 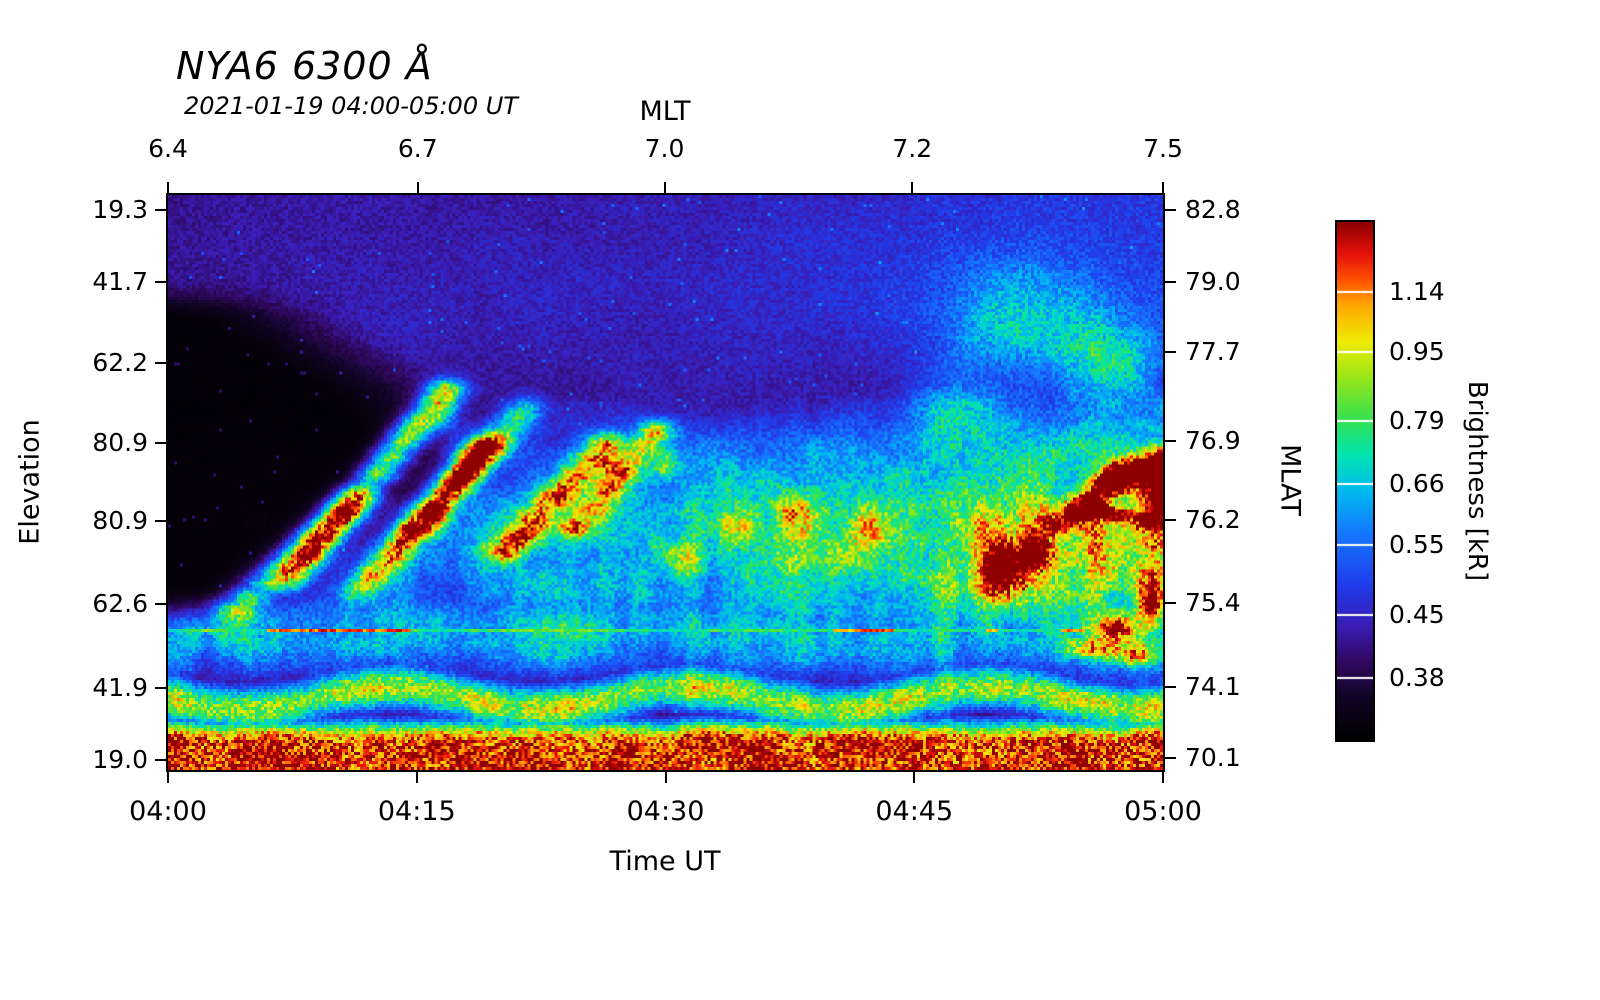 What do you see at coordinates (1213, 281) in the screenshot?
I see `right-tick-label: 79.0` at bounding box center [1213, 281].